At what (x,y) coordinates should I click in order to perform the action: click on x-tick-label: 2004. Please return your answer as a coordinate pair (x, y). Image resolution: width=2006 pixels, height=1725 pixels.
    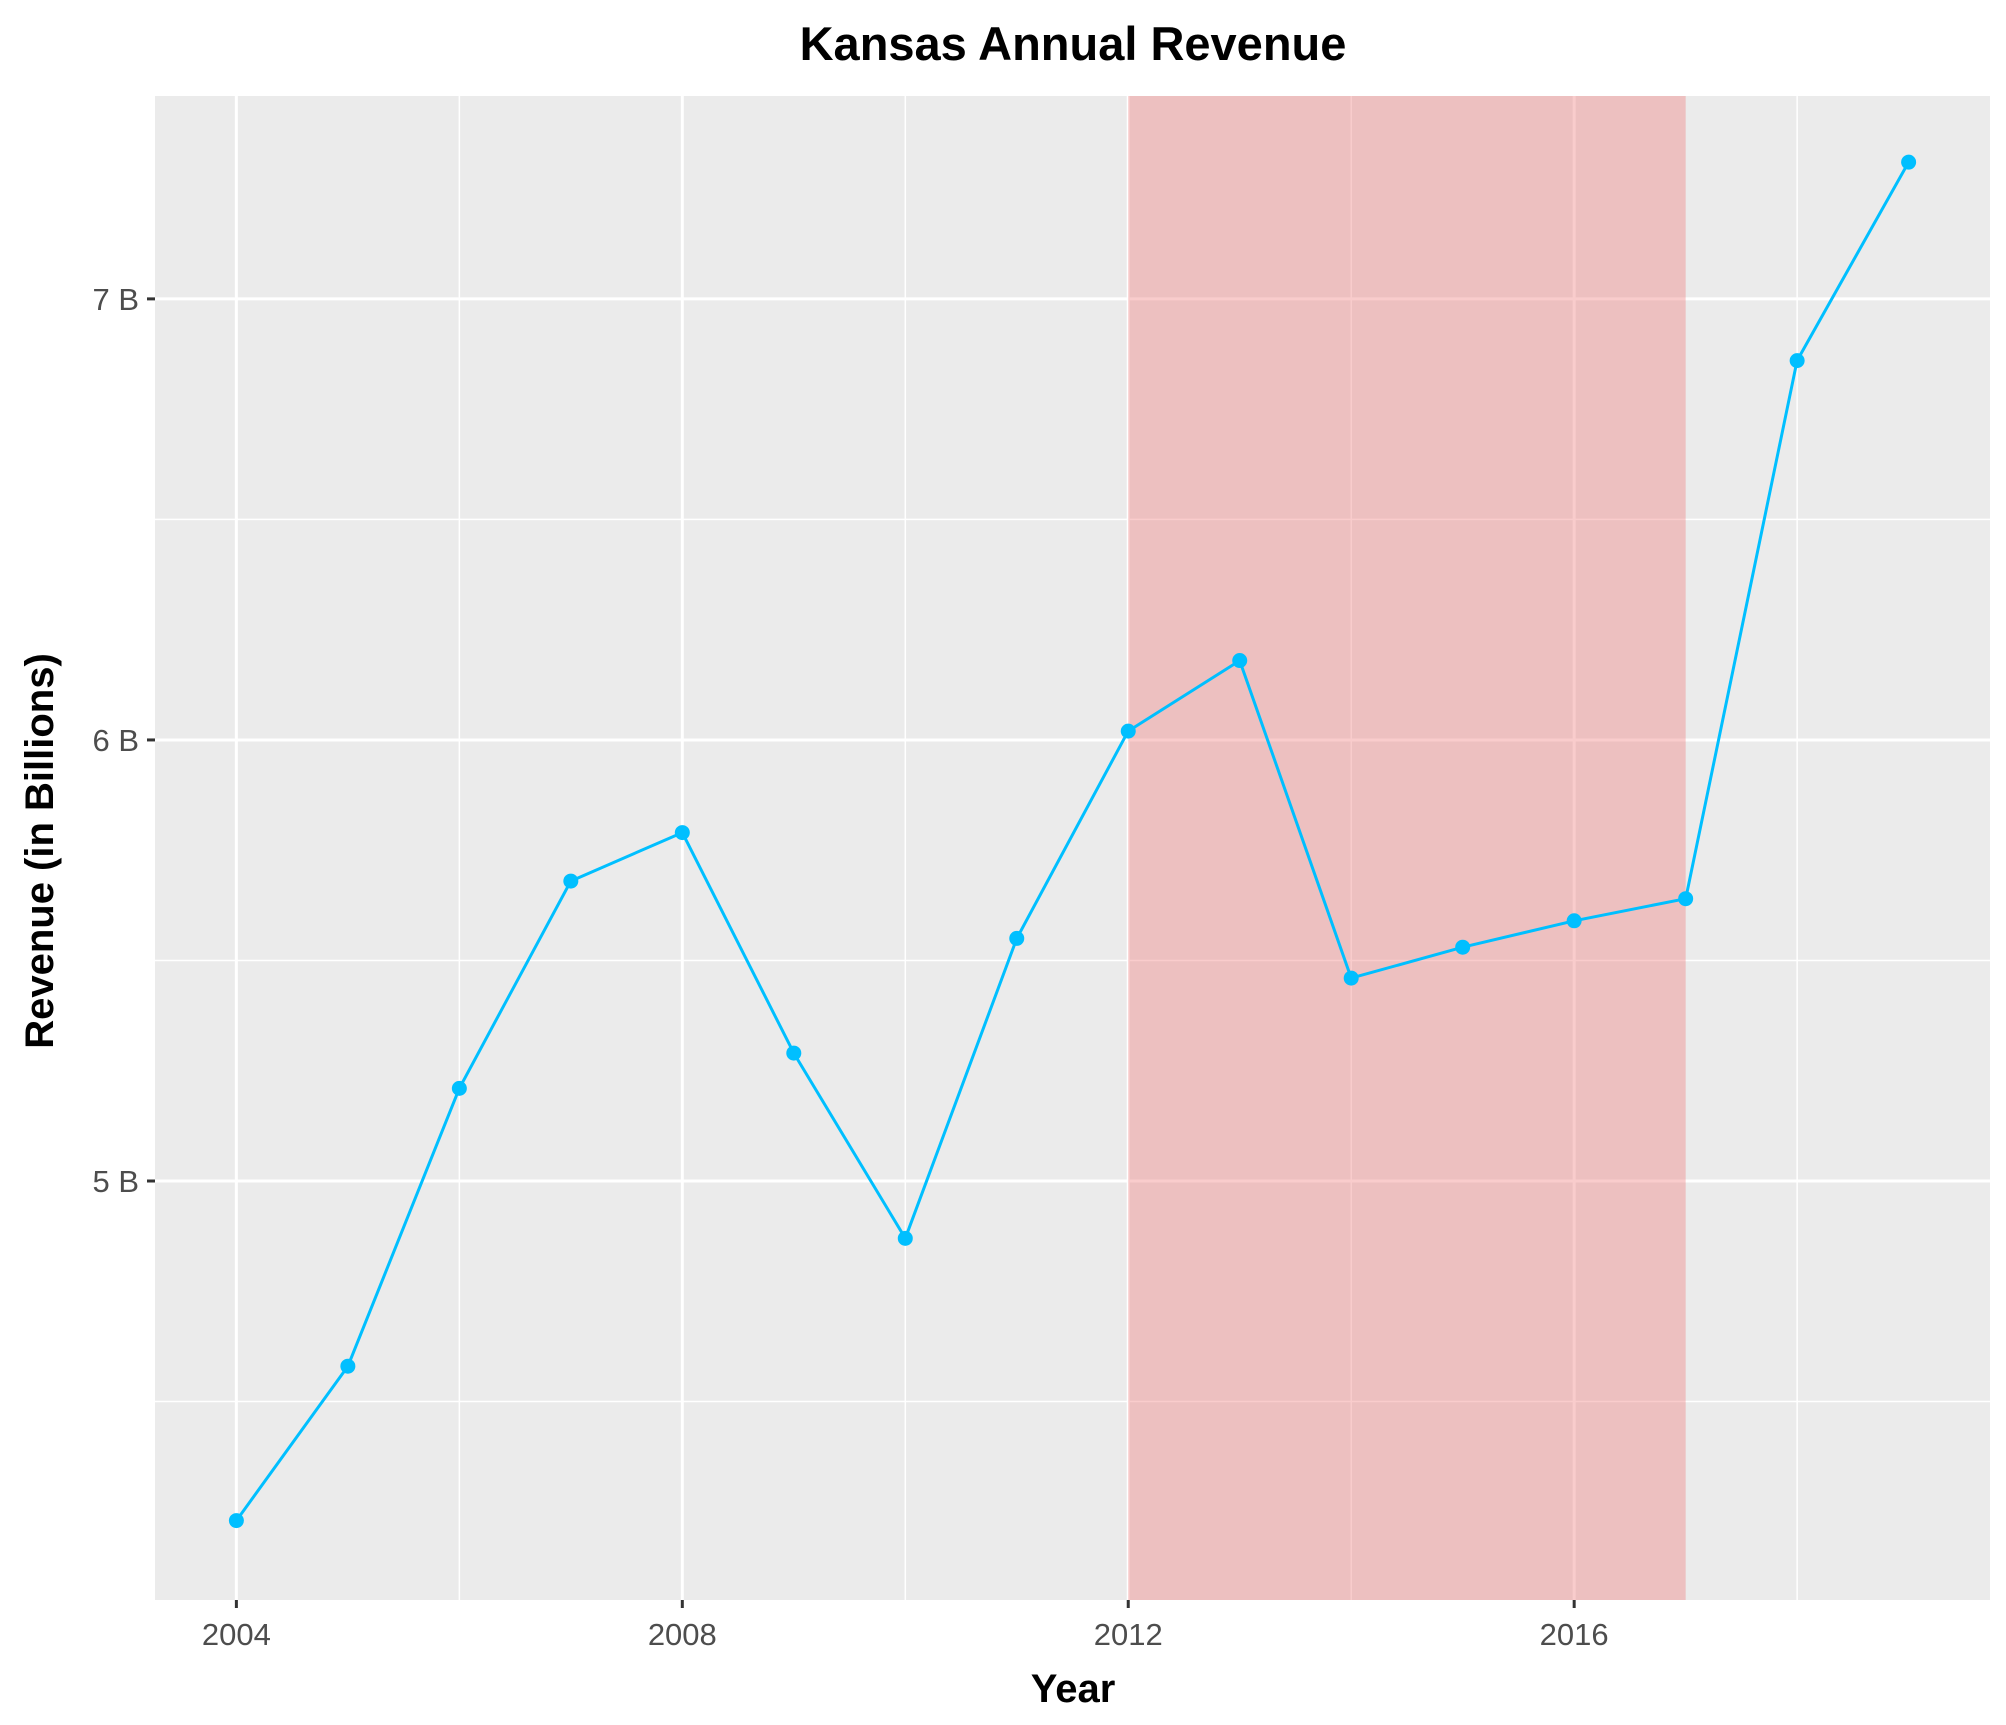
    Looking at the image, I should click on (236, 1634).